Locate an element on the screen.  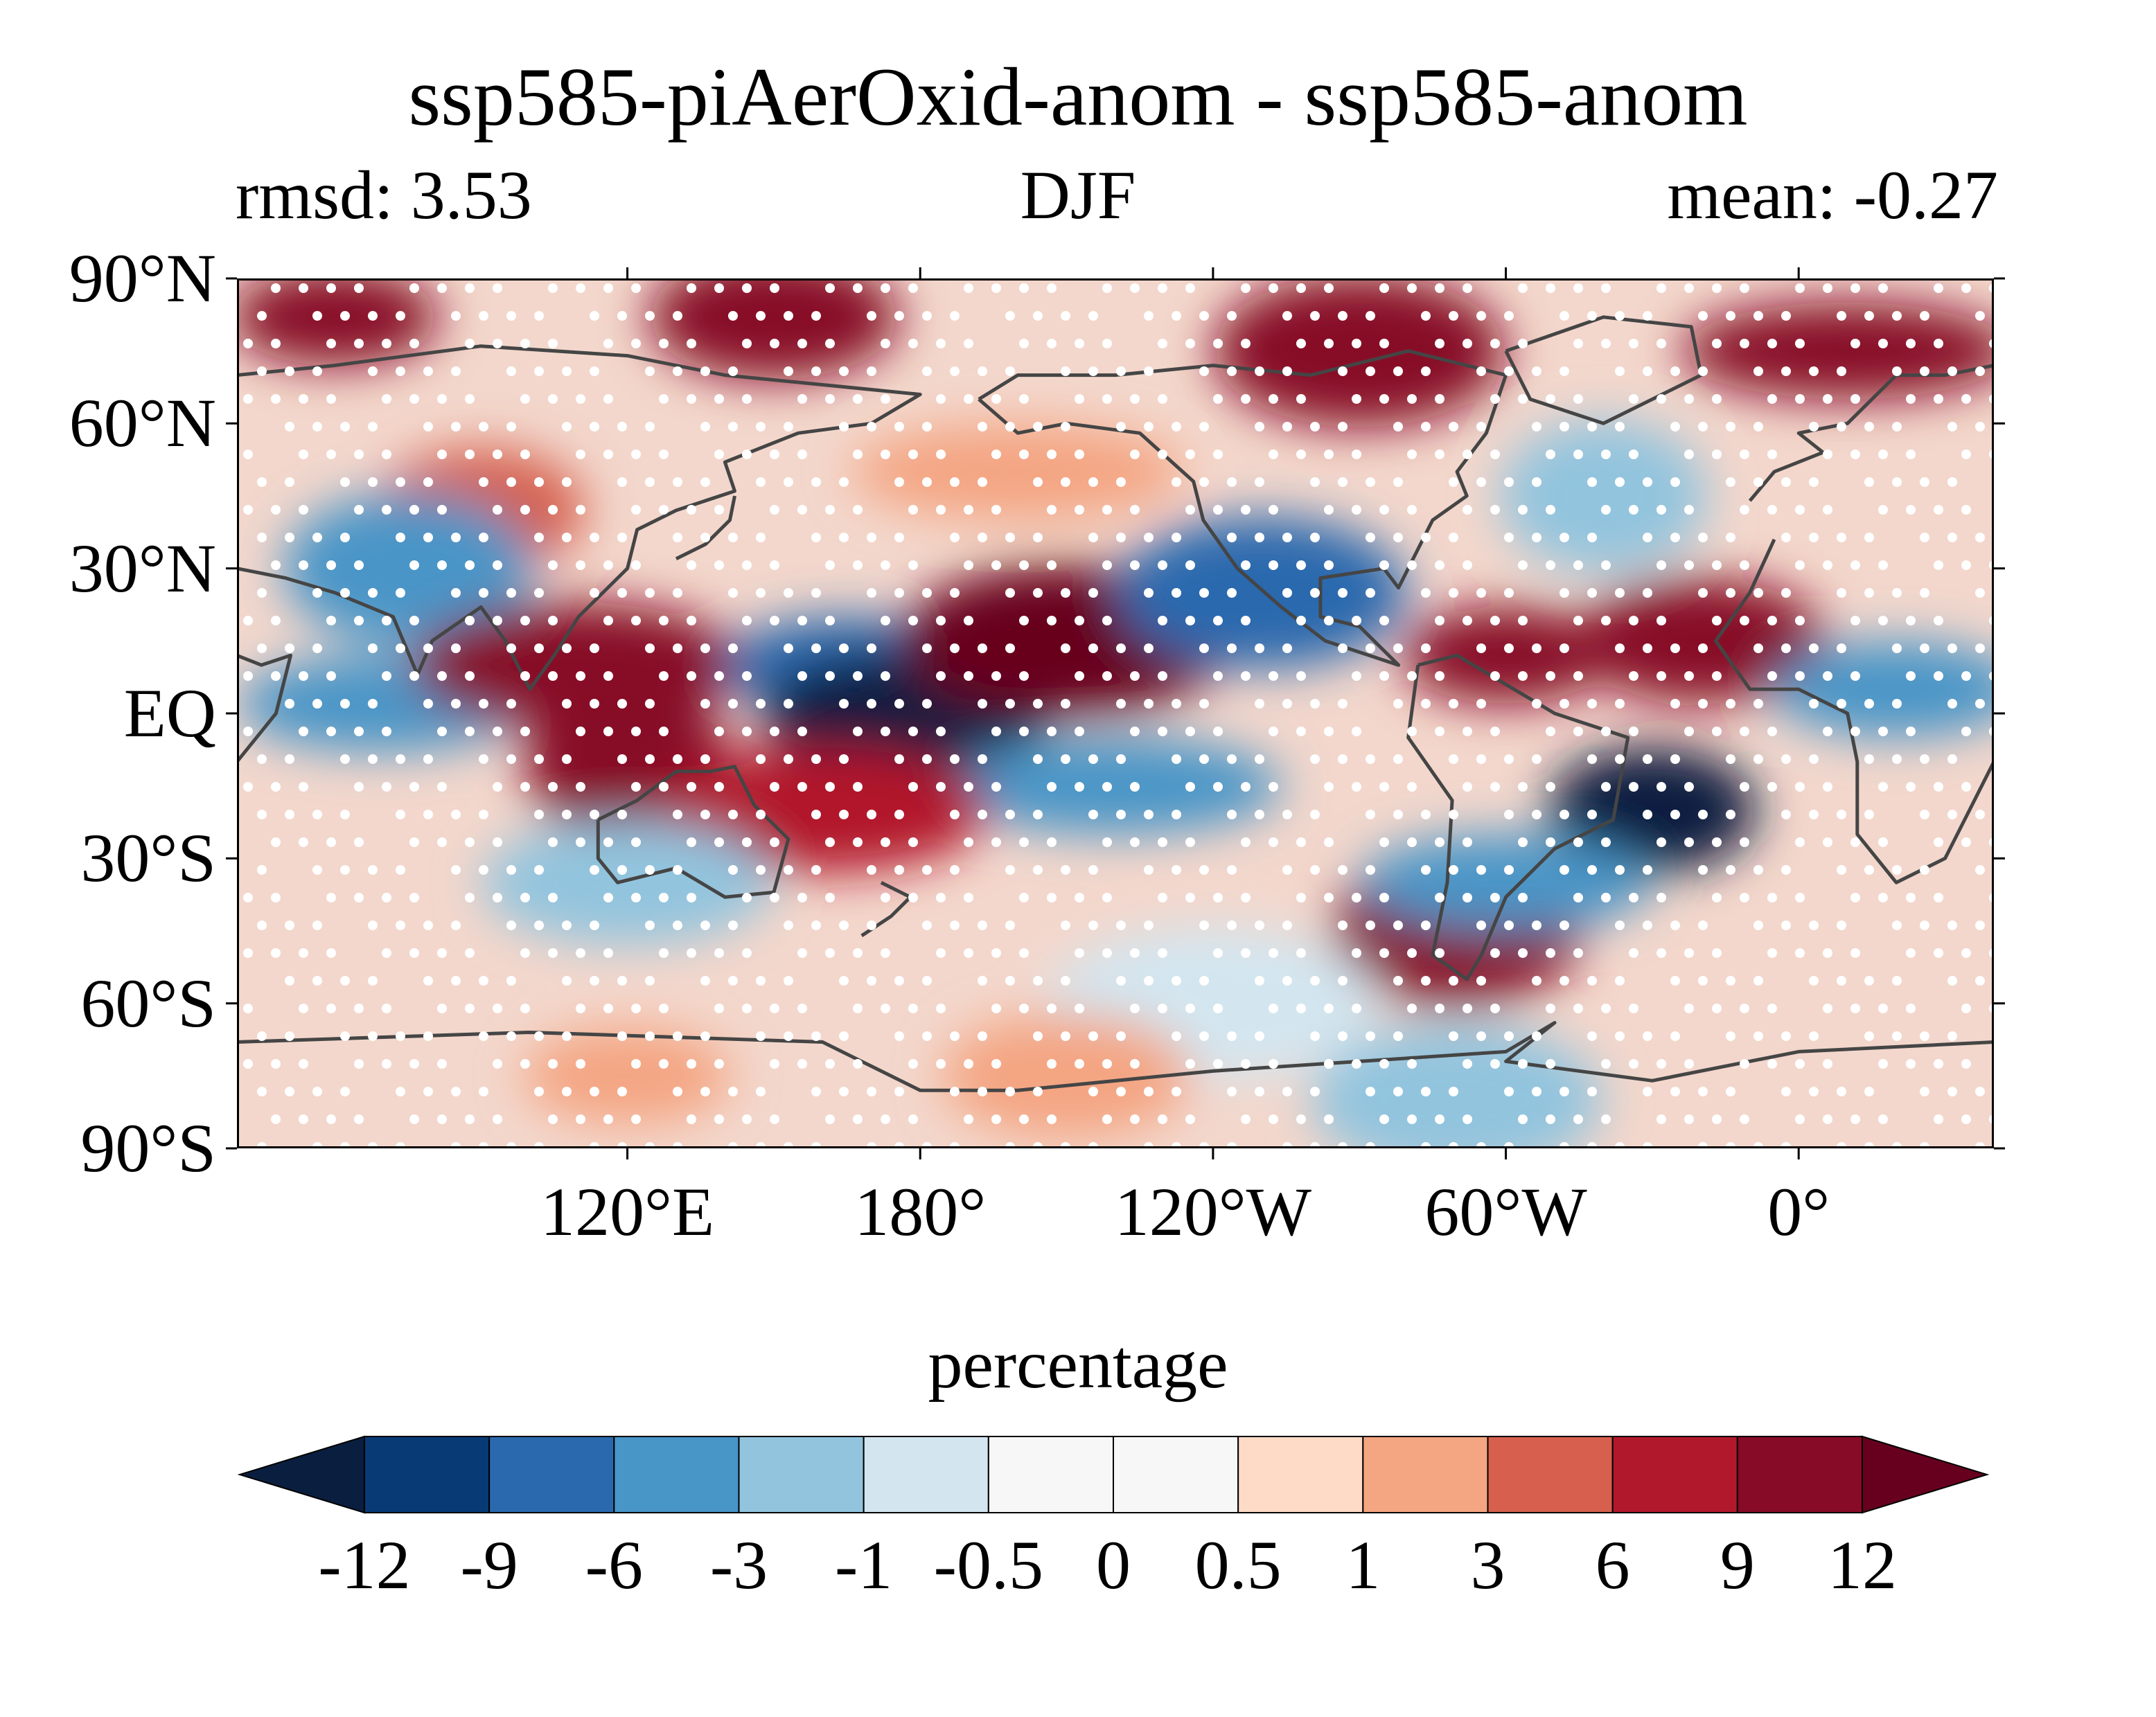
y-tick-label: 60°S is located at coordinates (148, 1003).